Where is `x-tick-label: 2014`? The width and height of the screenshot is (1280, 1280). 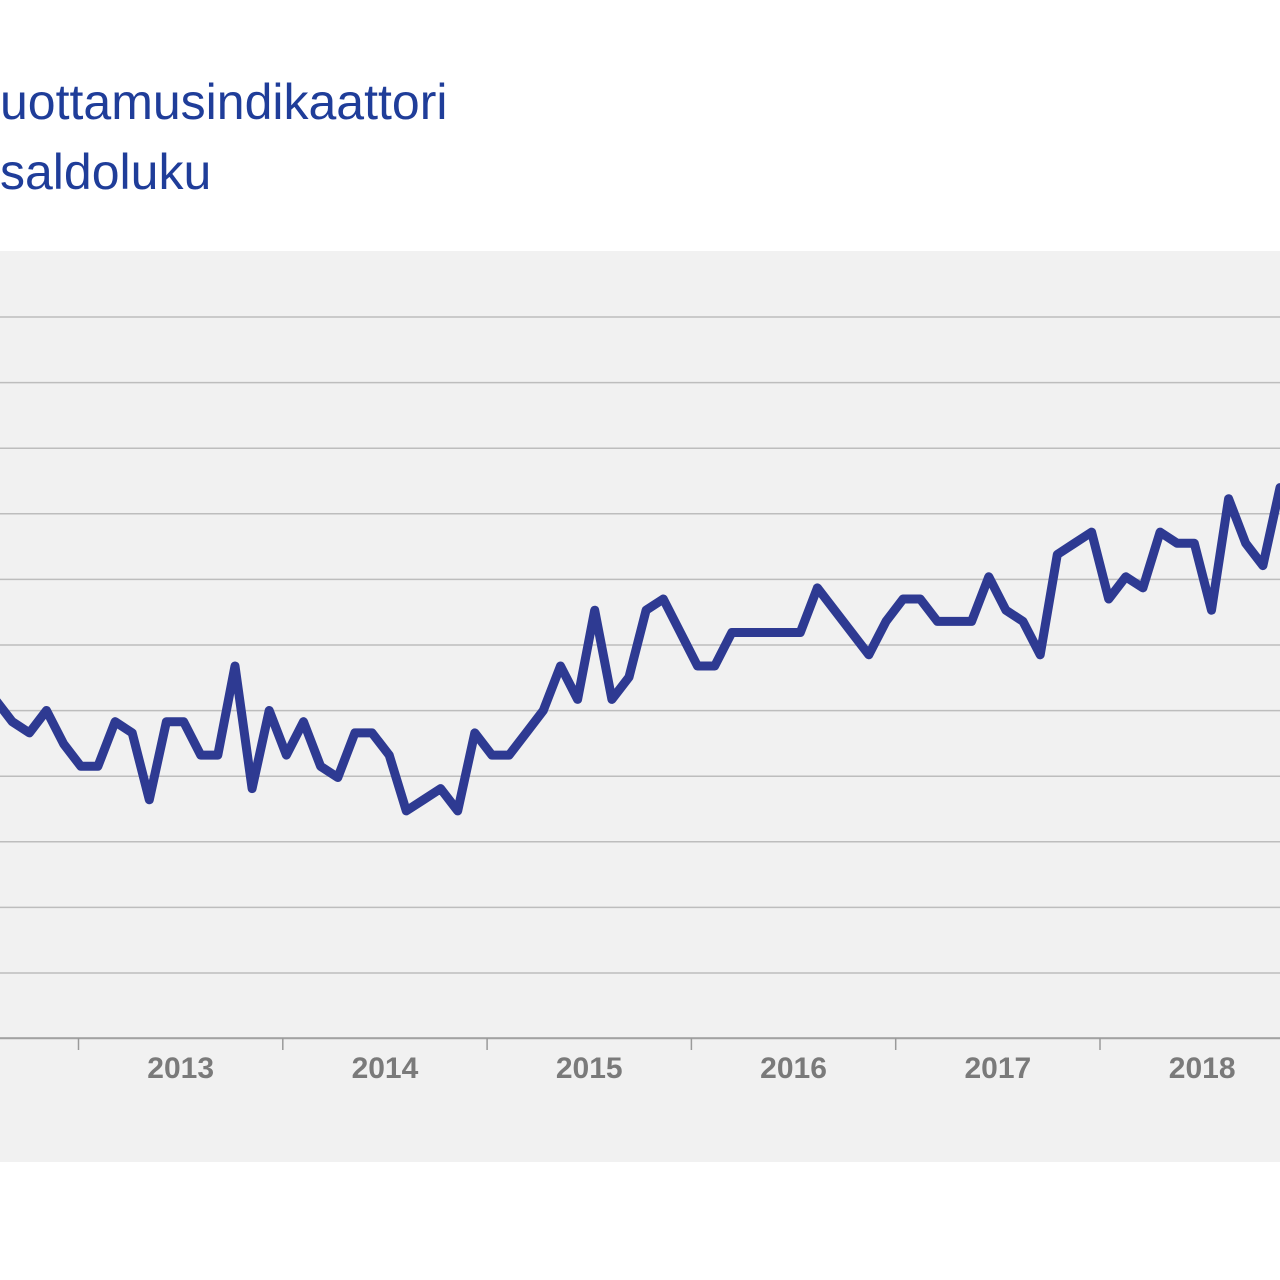 x-tick-label: 2014 is located at coordinates (385, 1068).